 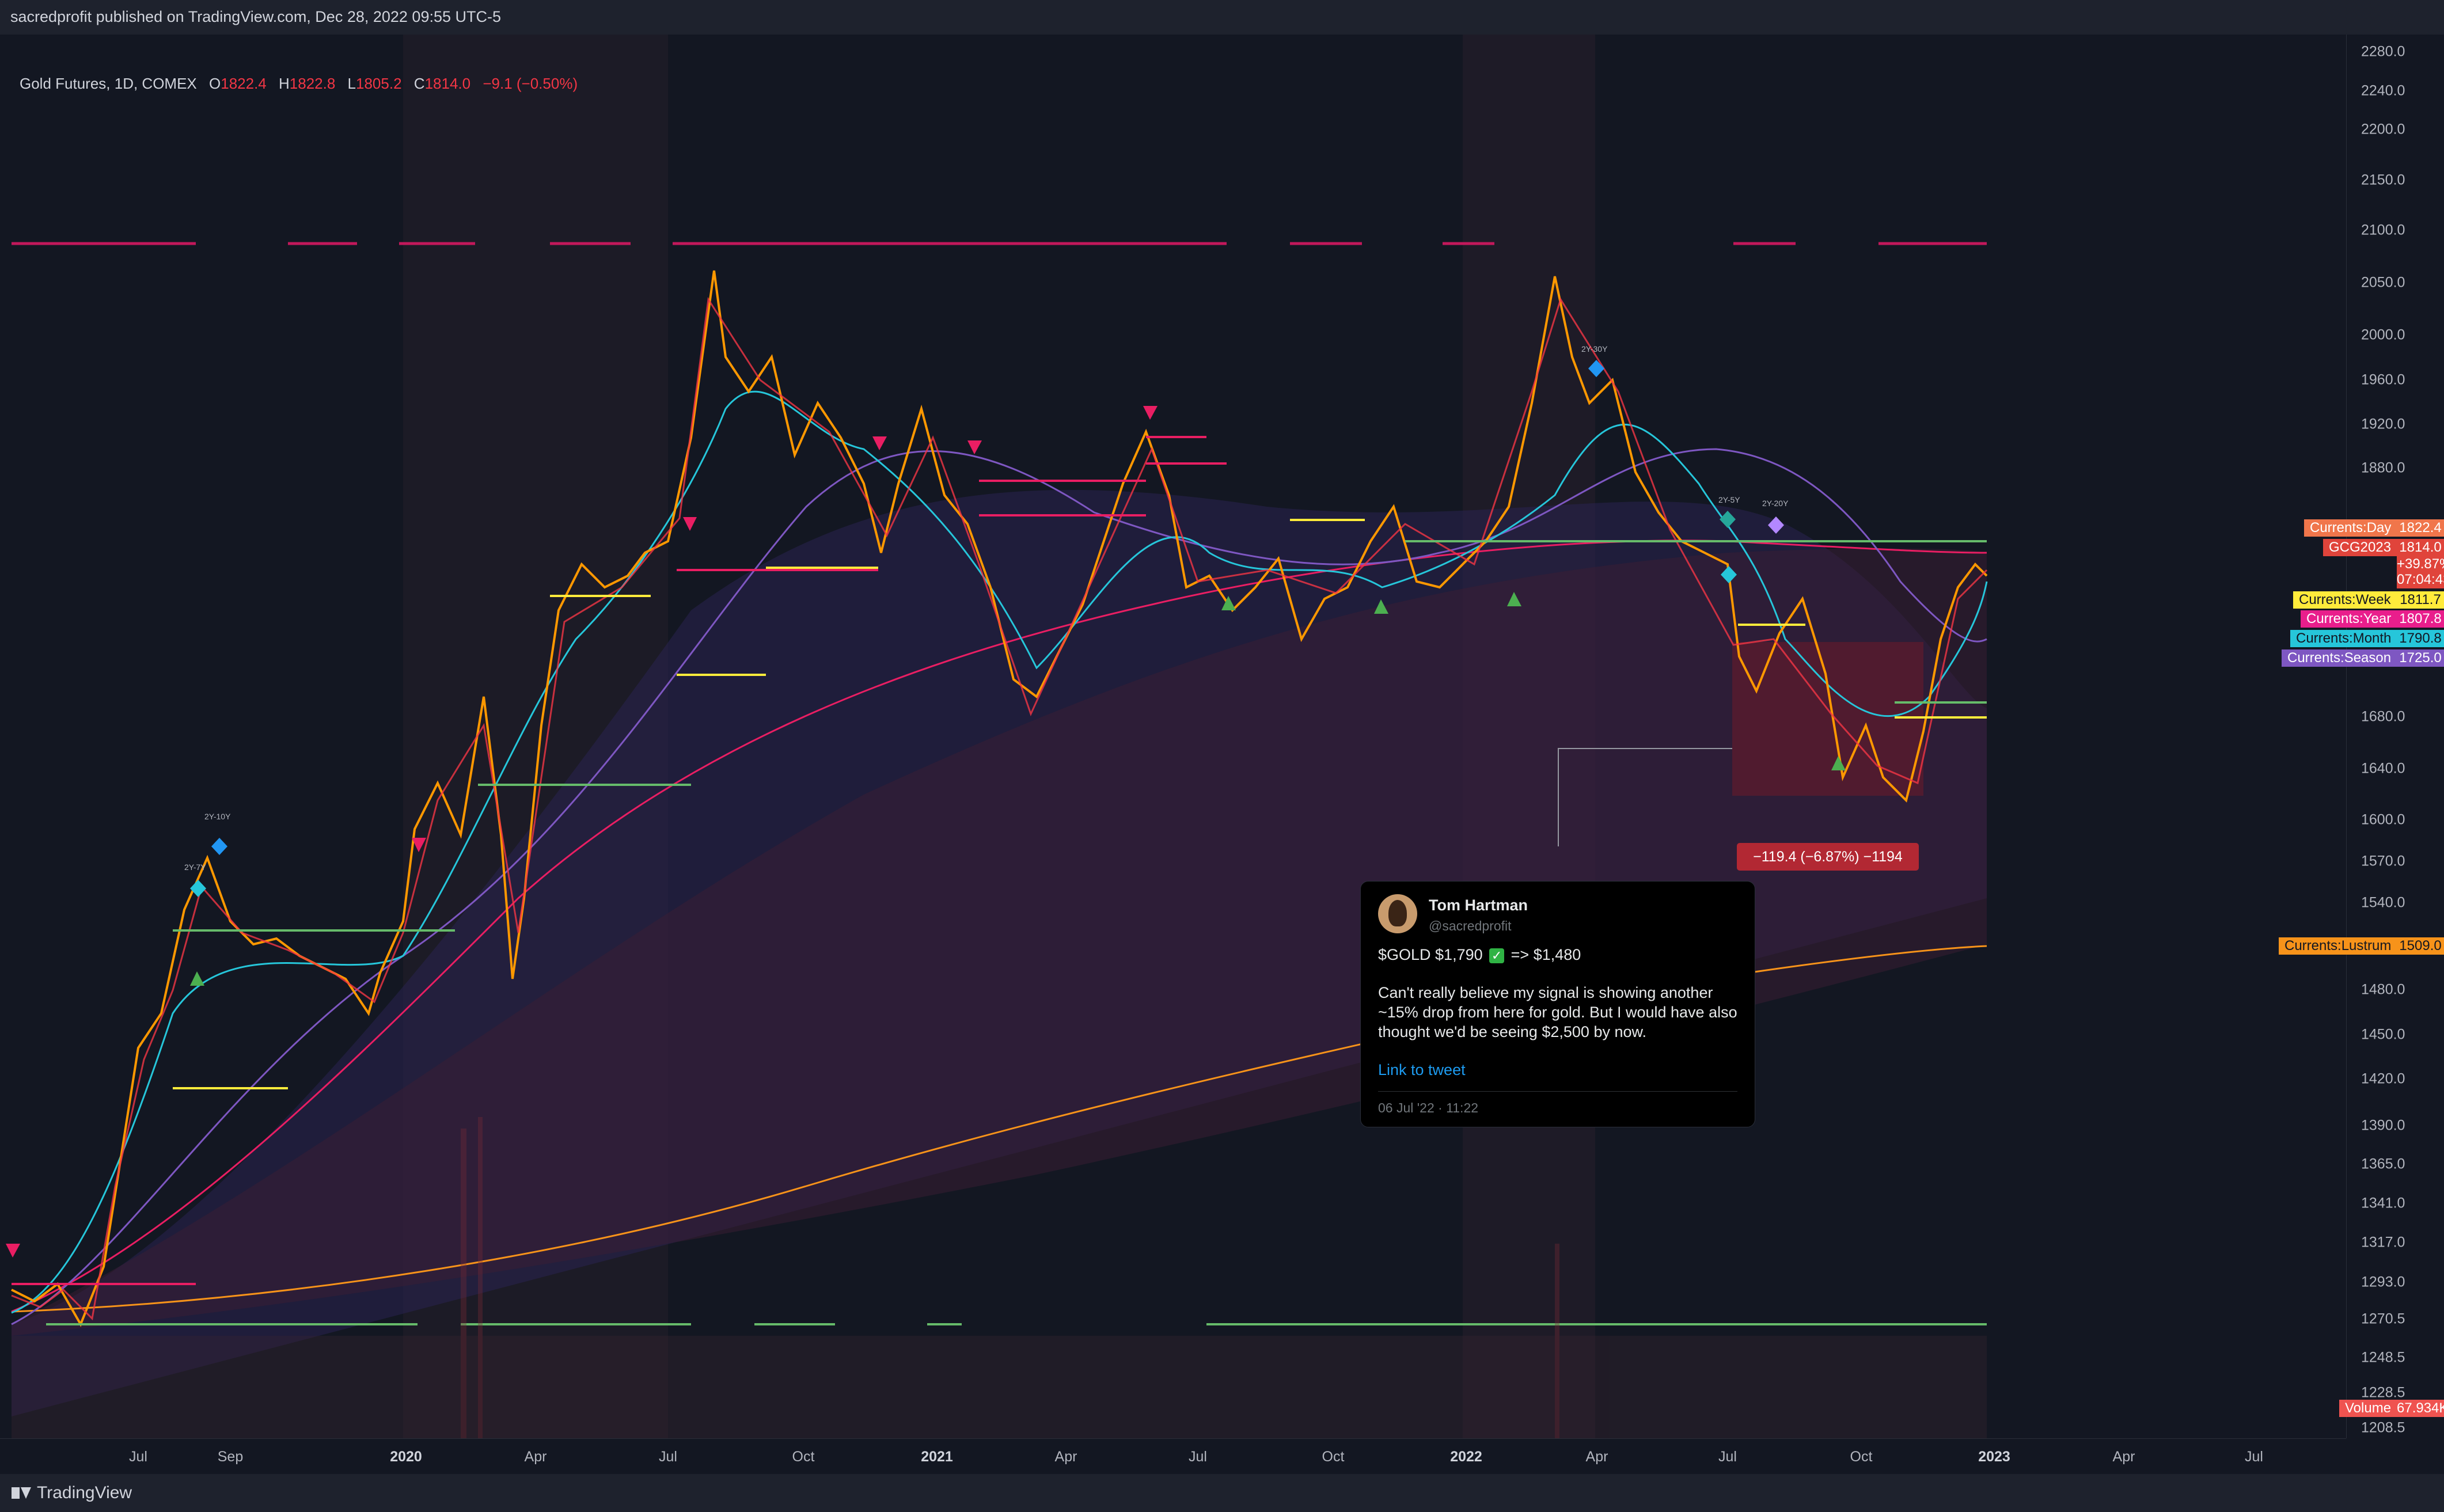 What do you see at coordinates (1557, 1091) in the screenshot?
I see `divider` at bounding box center [1557, 1091].